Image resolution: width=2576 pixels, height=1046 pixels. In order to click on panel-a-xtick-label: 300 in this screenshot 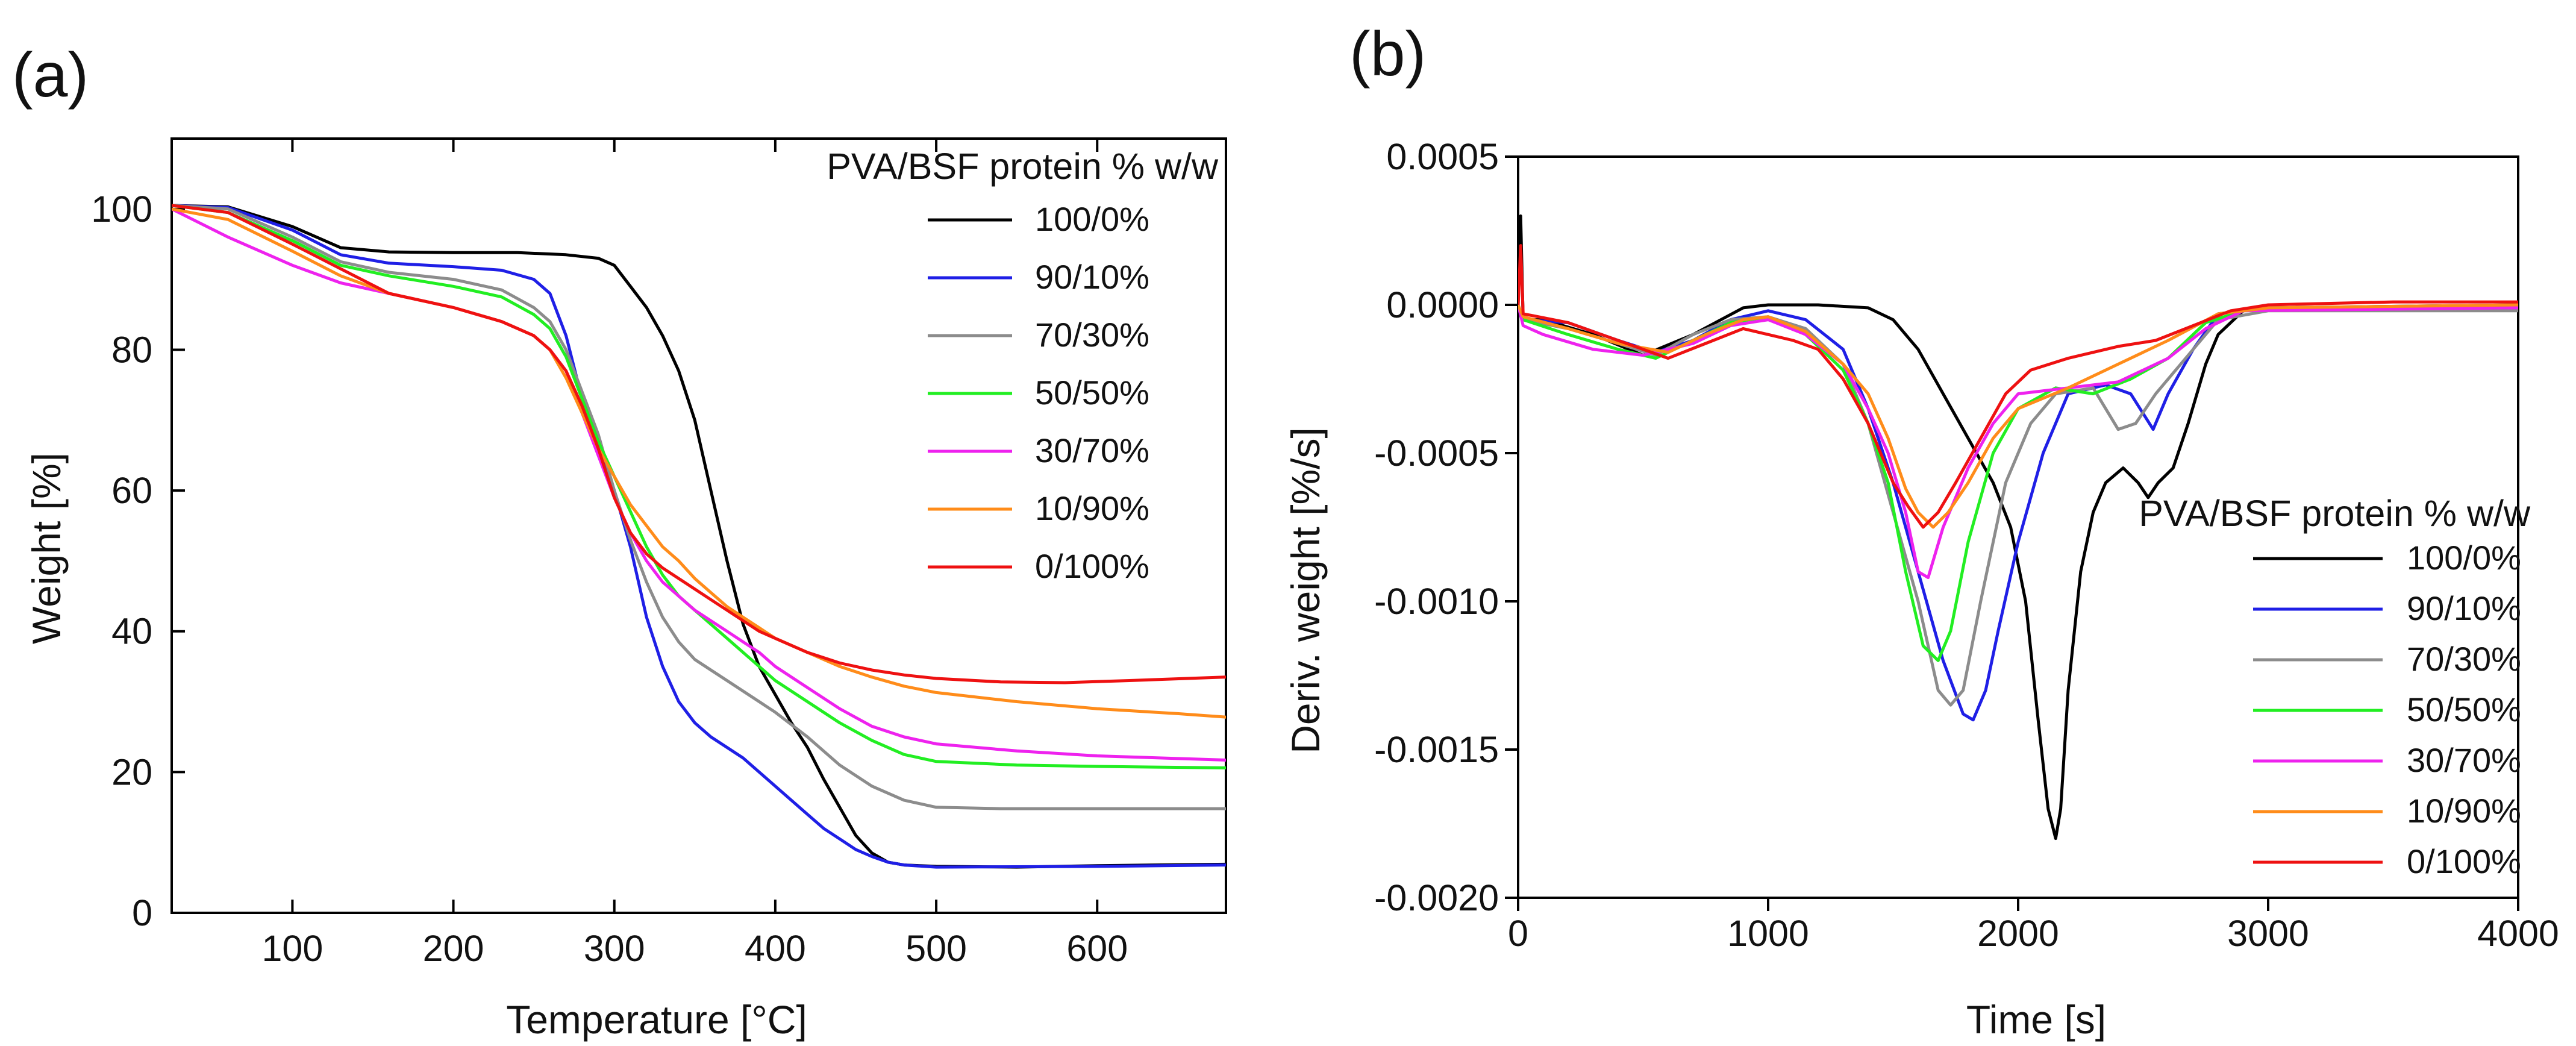, I will do `click(615, 948)`.